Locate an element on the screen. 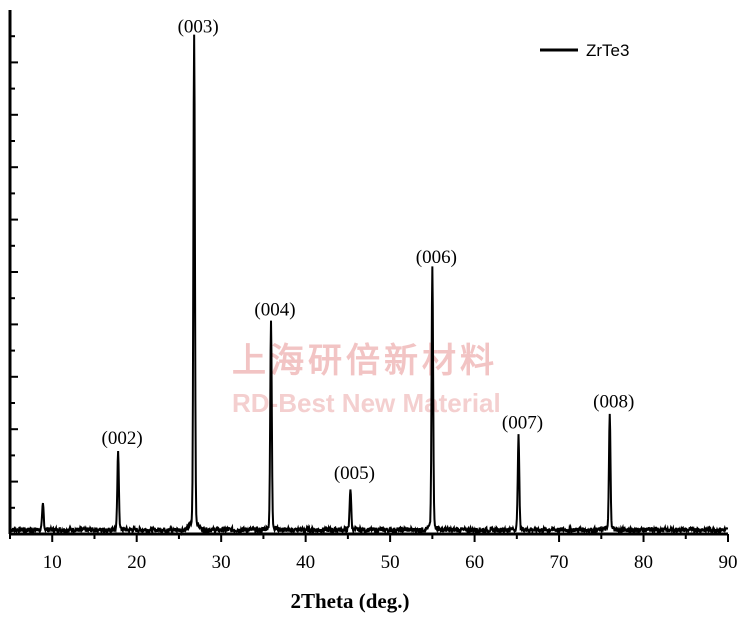 This screenshot has width=750, height=619. peak-label: (002) is located at coordinates (122, 438).